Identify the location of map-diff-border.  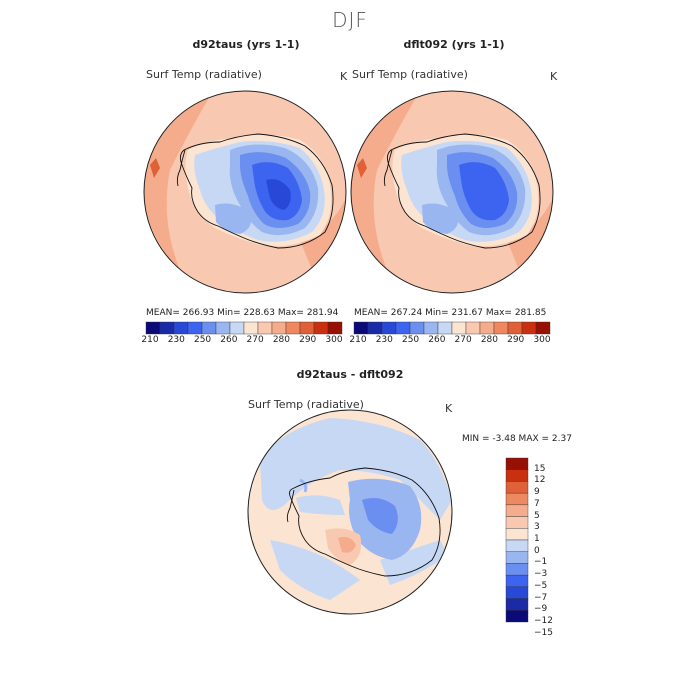
(350, 512).